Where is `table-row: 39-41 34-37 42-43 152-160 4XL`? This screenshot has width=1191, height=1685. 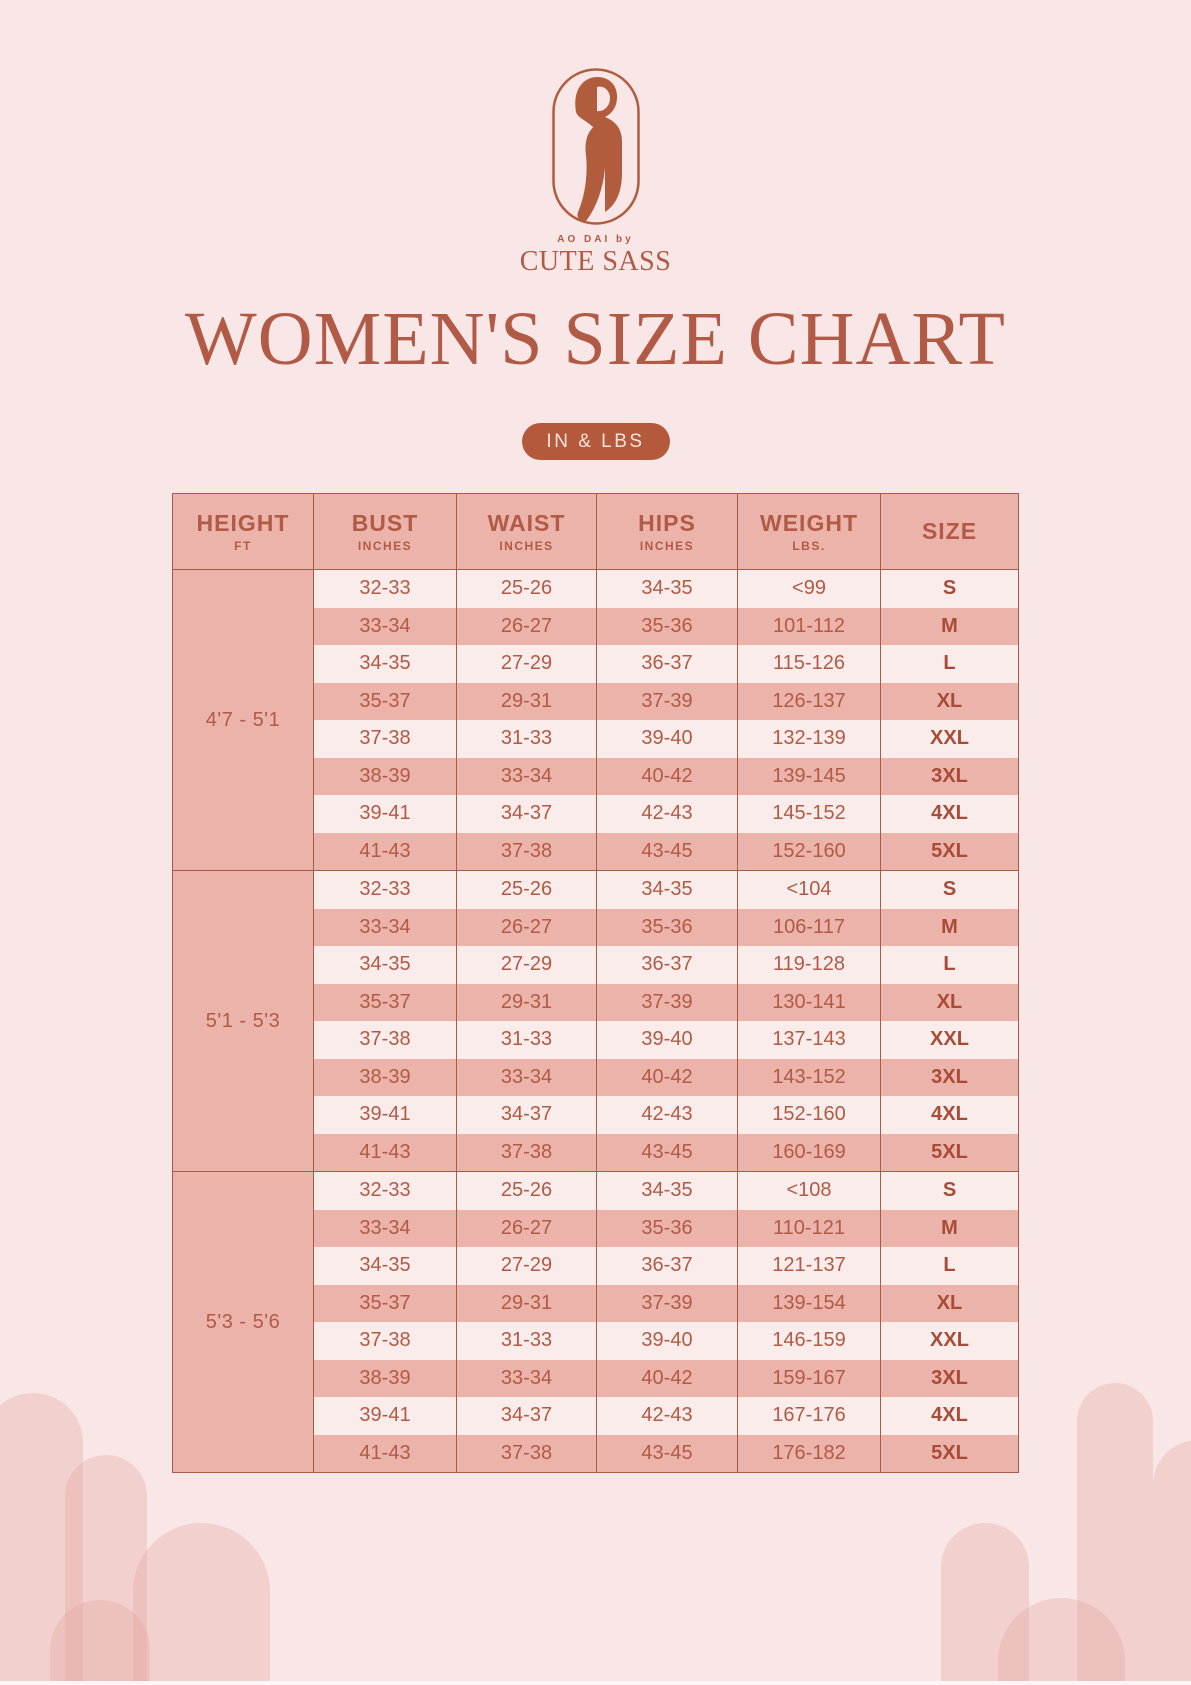
table-row: 39-41 34-37 42-43 152-160 4XL is located at coordinates (596, 1115).